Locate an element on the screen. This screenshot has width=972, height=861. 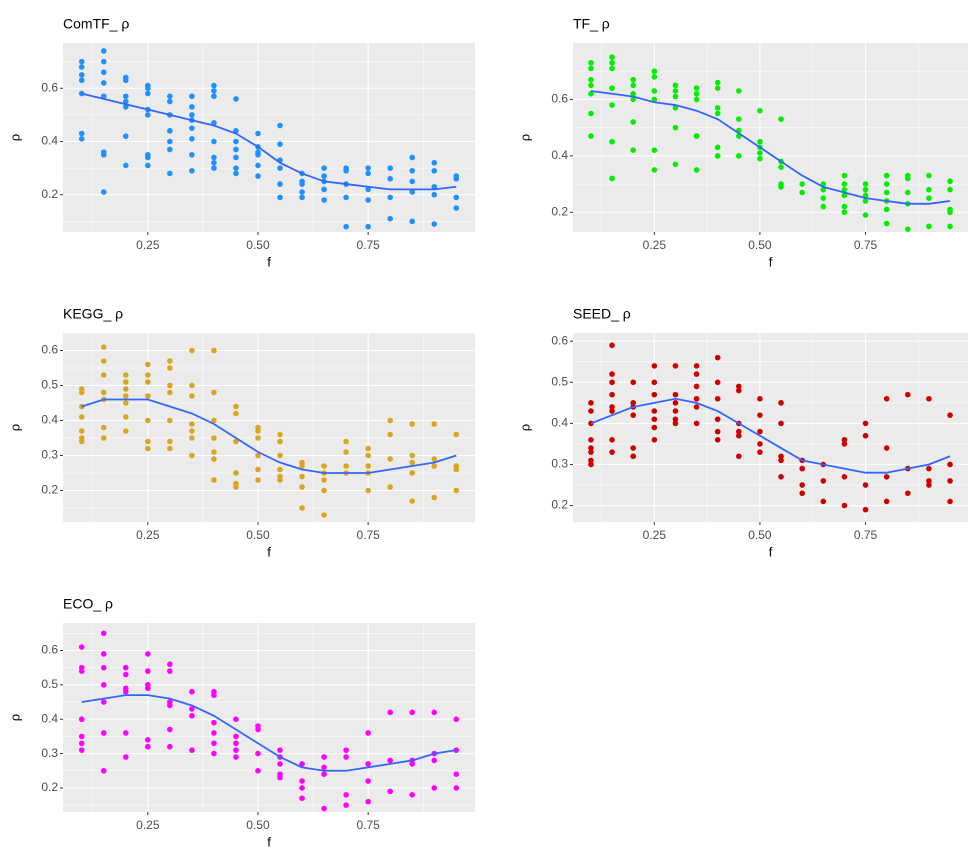
y-axis-label: ρ is located at coordinates (524, 137).